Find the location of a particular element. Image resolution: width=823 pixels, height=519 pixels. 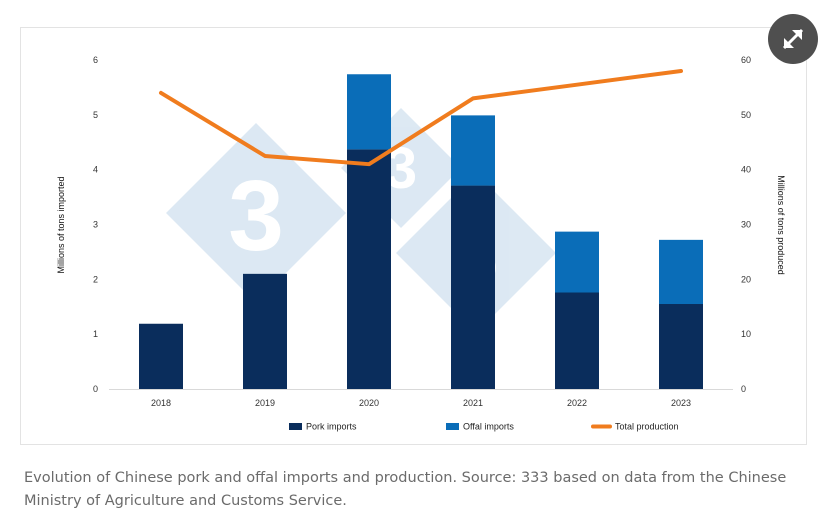

x-tick-label: 2019 is located at coordinates (265, 403).